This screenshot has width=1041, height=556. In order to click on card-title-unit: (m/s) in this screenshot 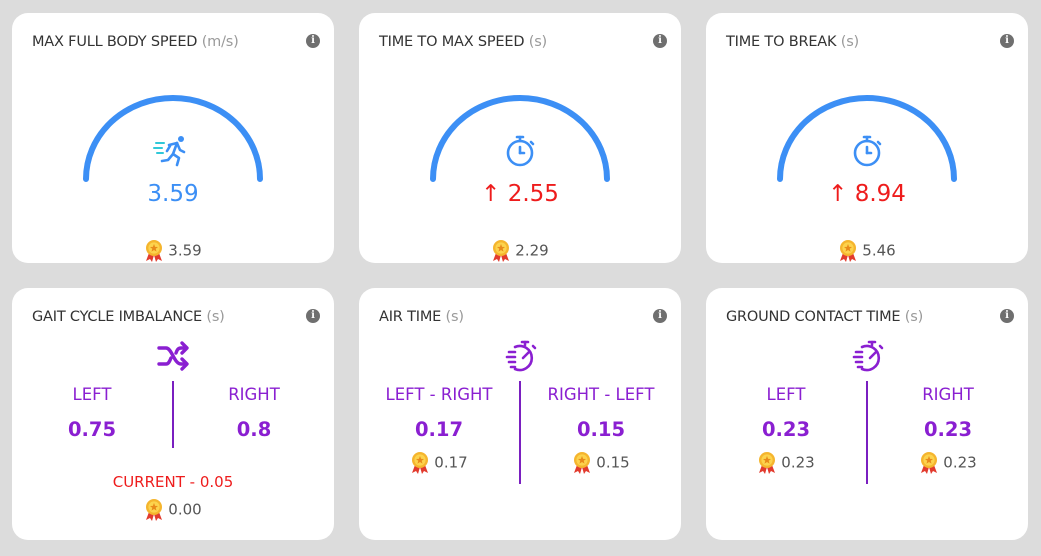, I will do `click(220, 42)`.